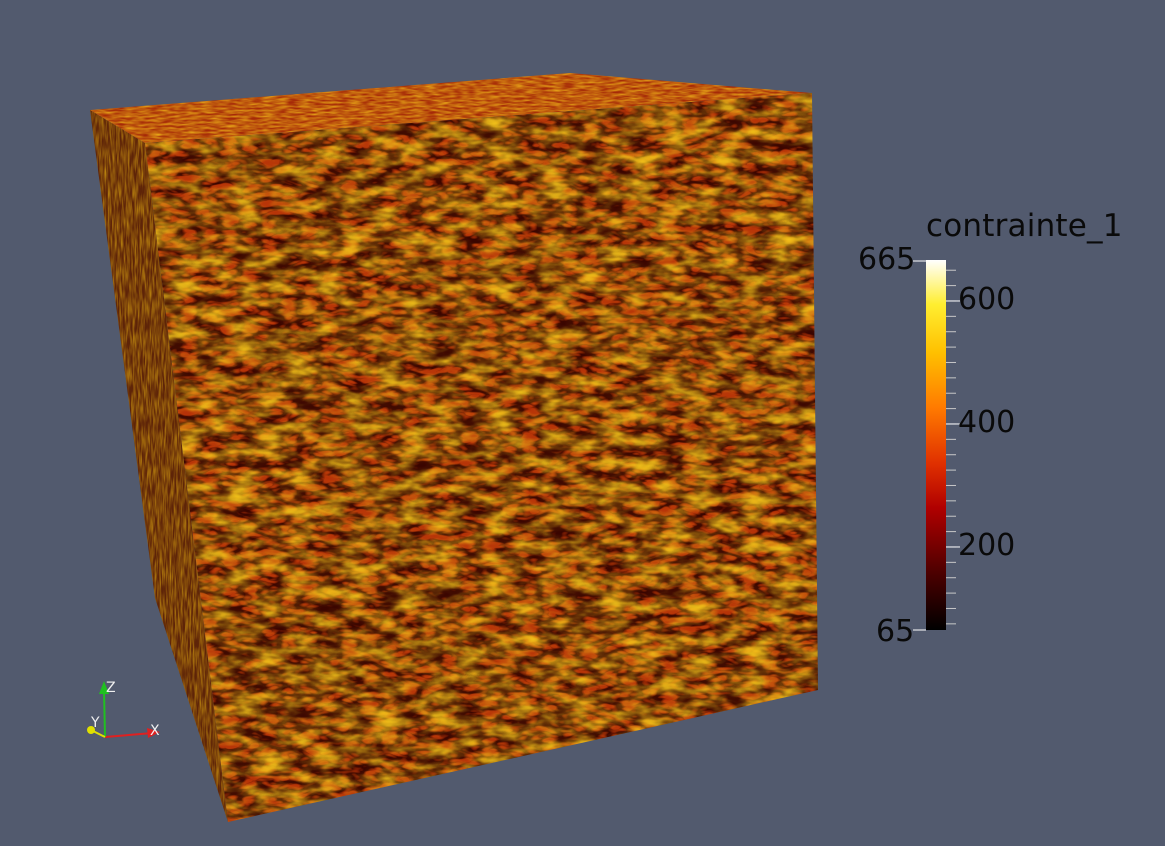 Image resolution: width=1165 pixels, height=846 pixels. Describe the element at coordinates (129, 735) in the screenshot. I see `x-axis-line` at that location.